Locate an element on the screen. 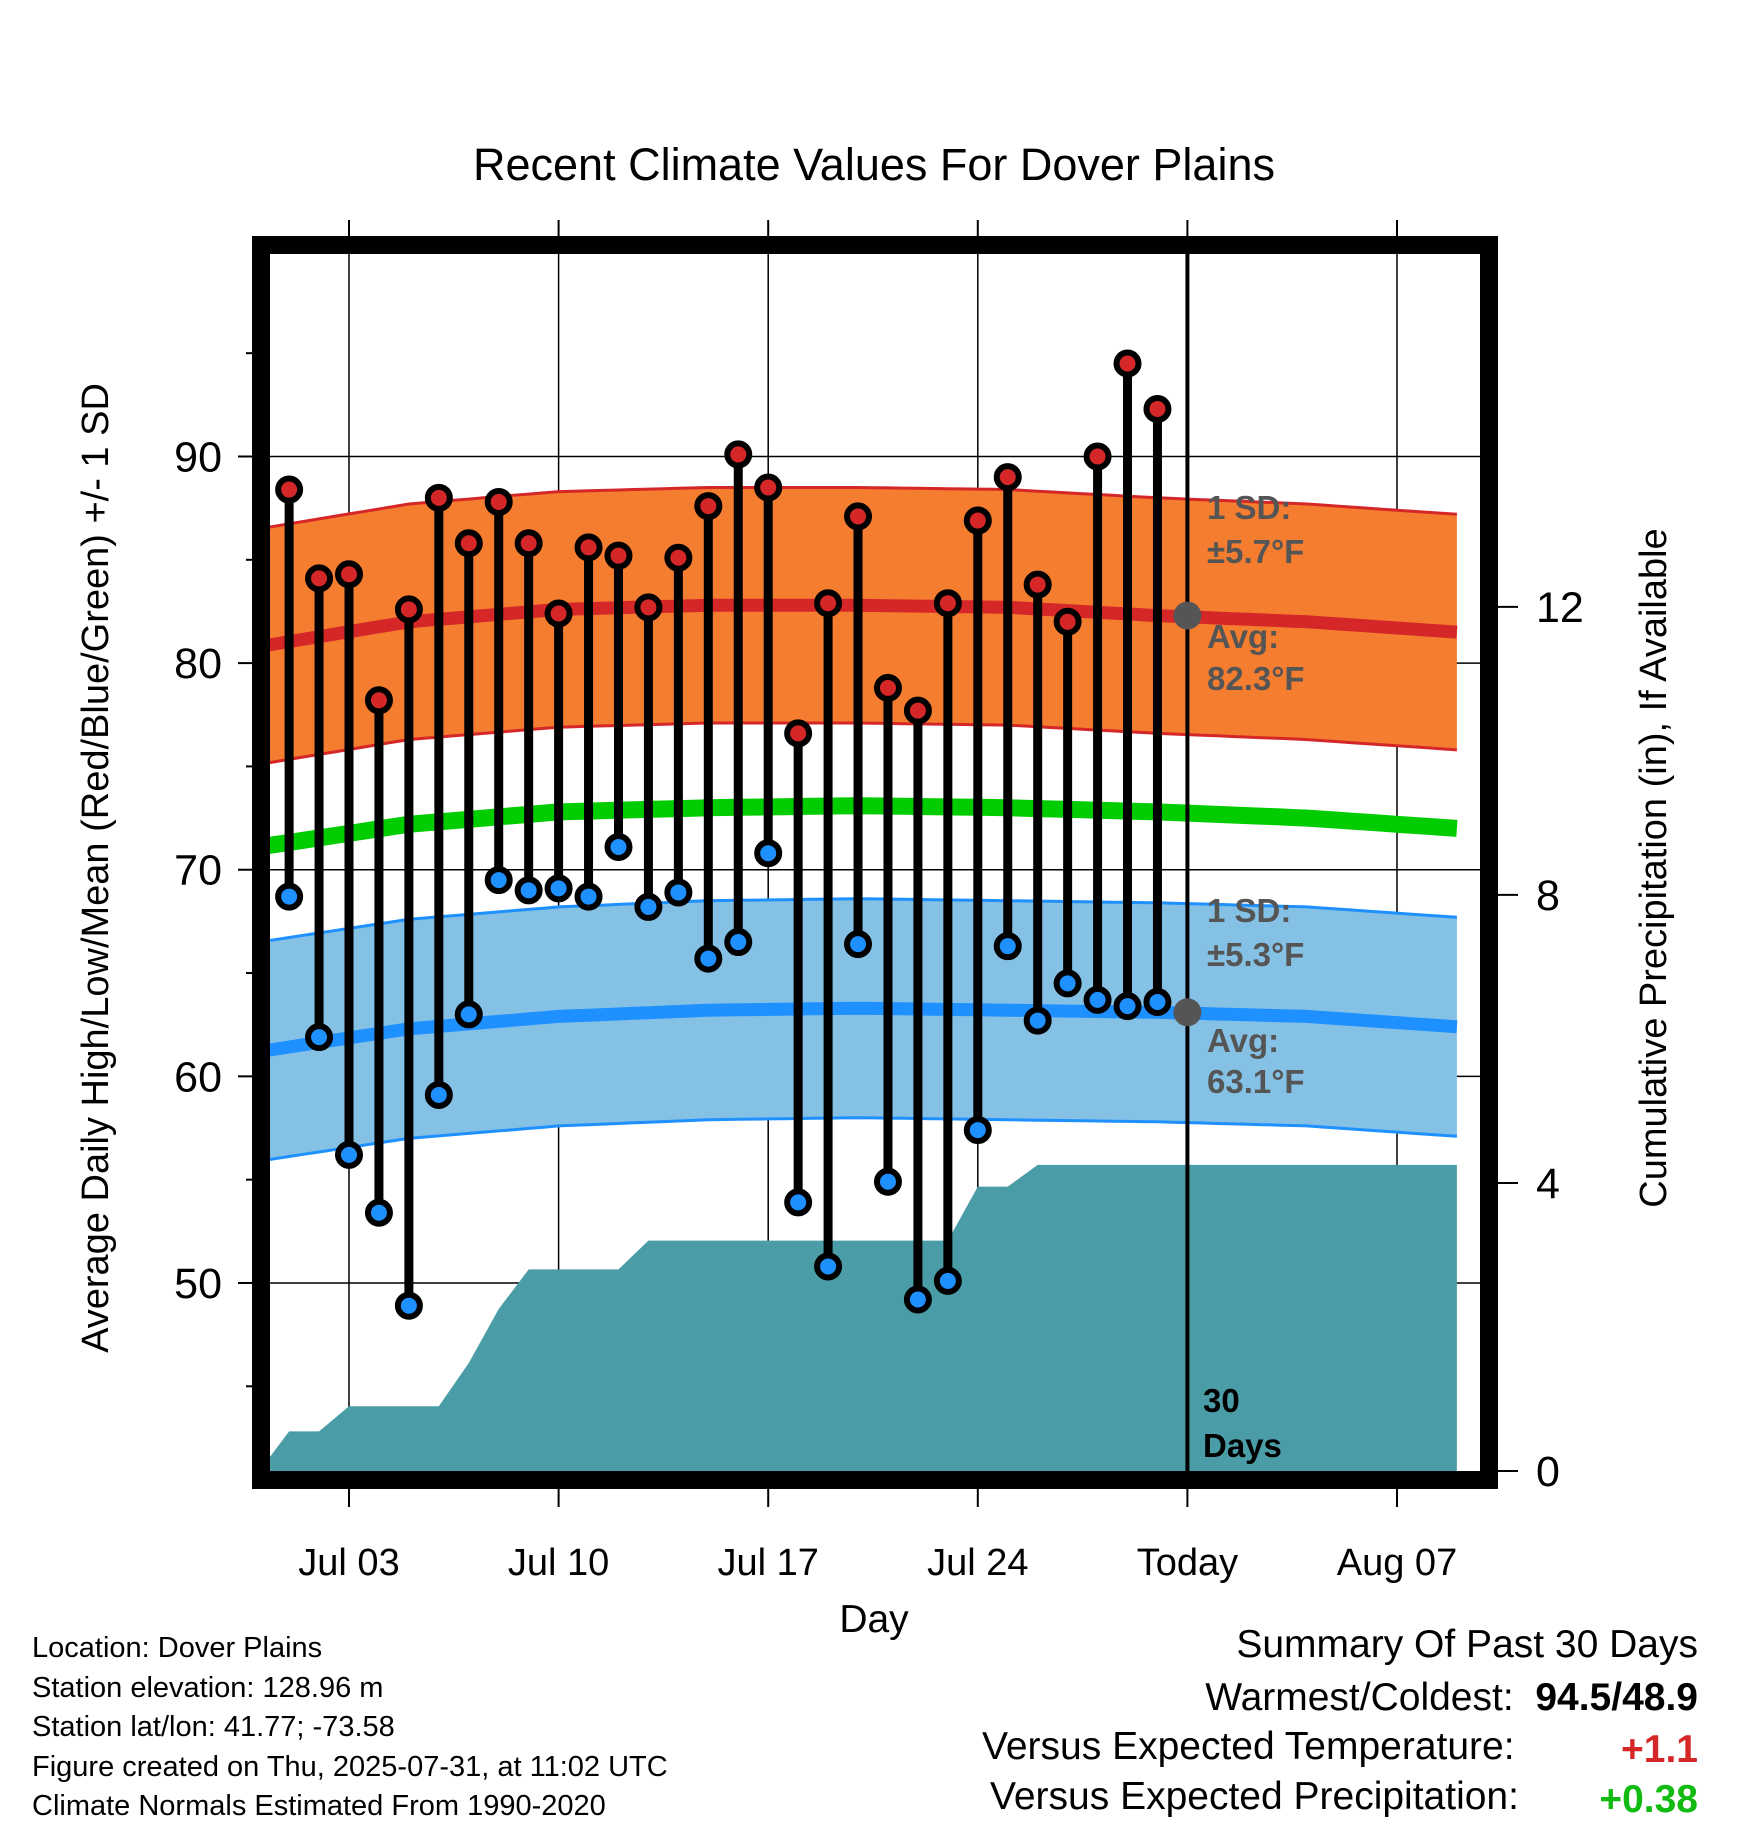 The height and width of the screenshot is (1828, 1748). y2-tick-label: 0 is located at coordinates (1548, 1472).